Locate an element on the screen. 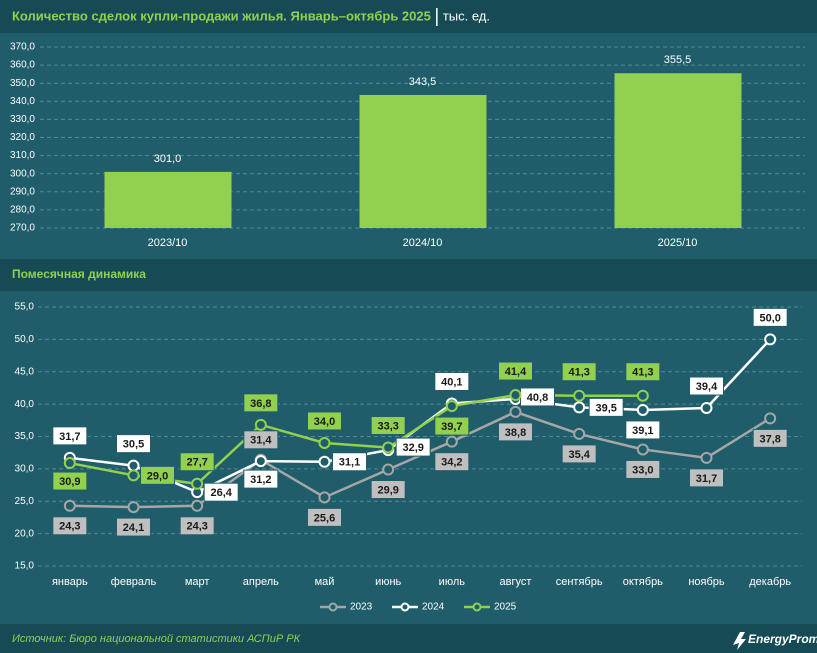  y-tick-label: 340,0 is located at coordinates (22, 101).